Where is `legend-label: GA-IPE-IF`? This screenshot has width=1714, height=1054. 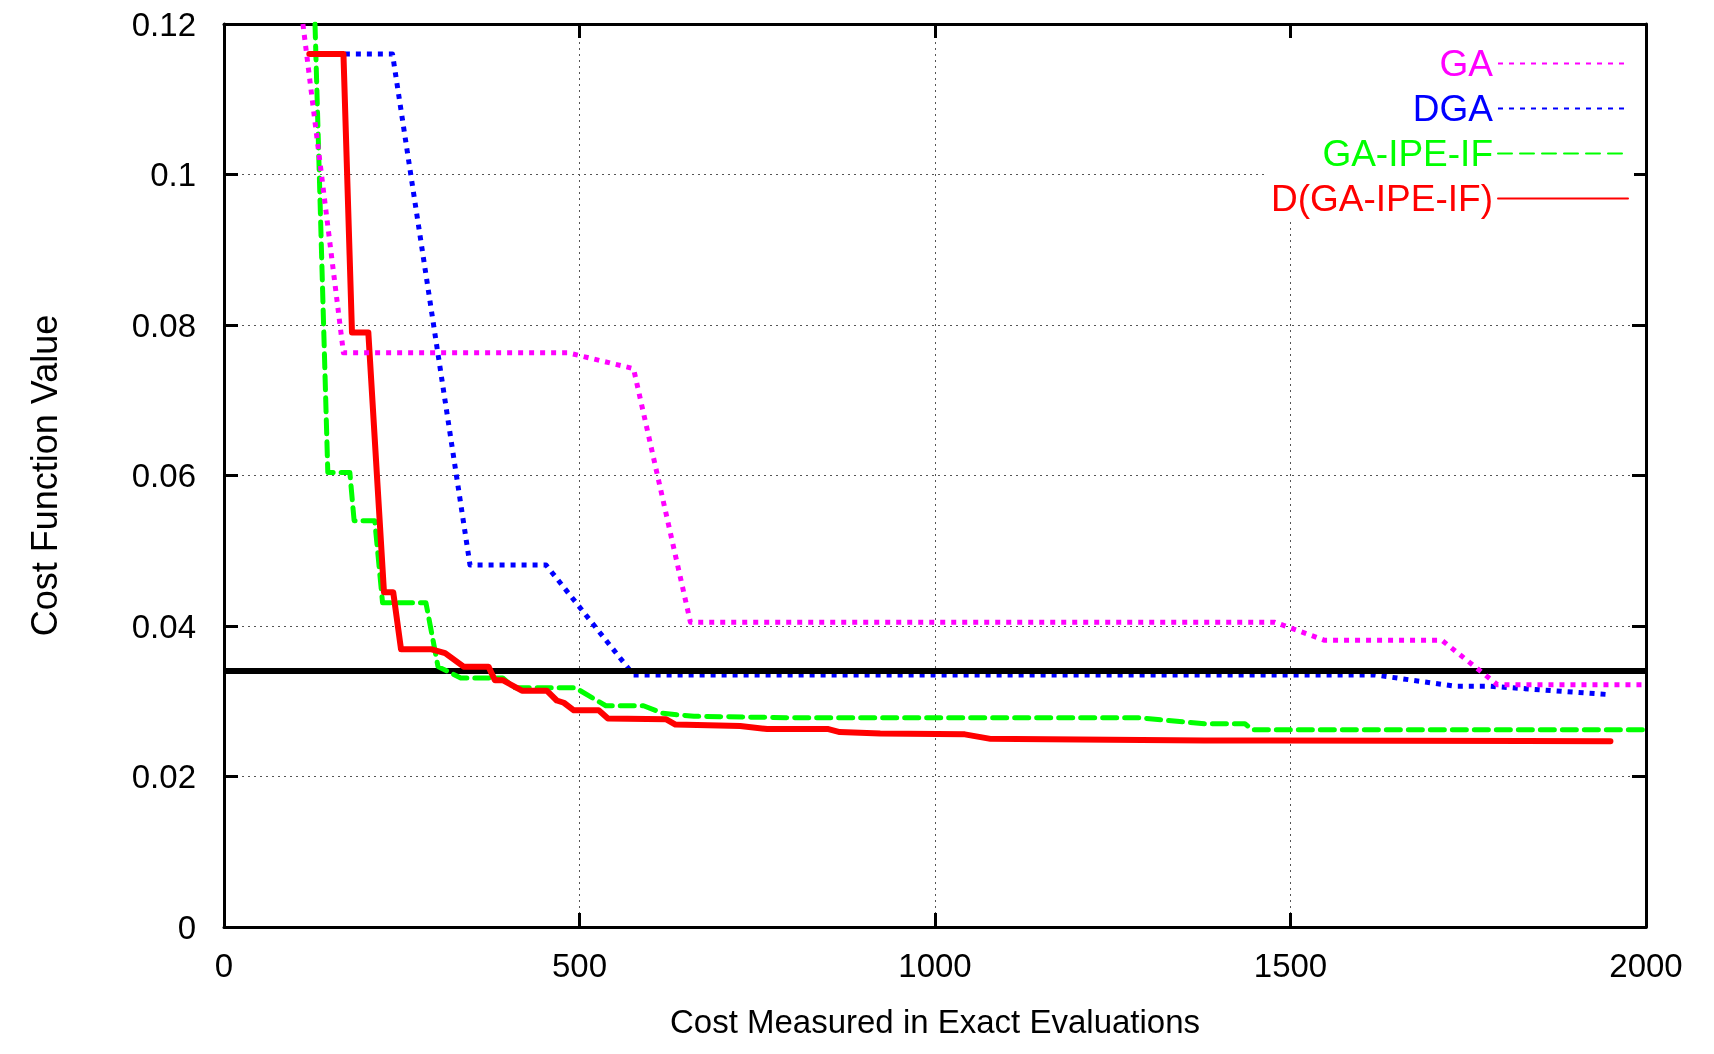
legend-label: GA-IPE-IF is located at coordinates (1407, 153).